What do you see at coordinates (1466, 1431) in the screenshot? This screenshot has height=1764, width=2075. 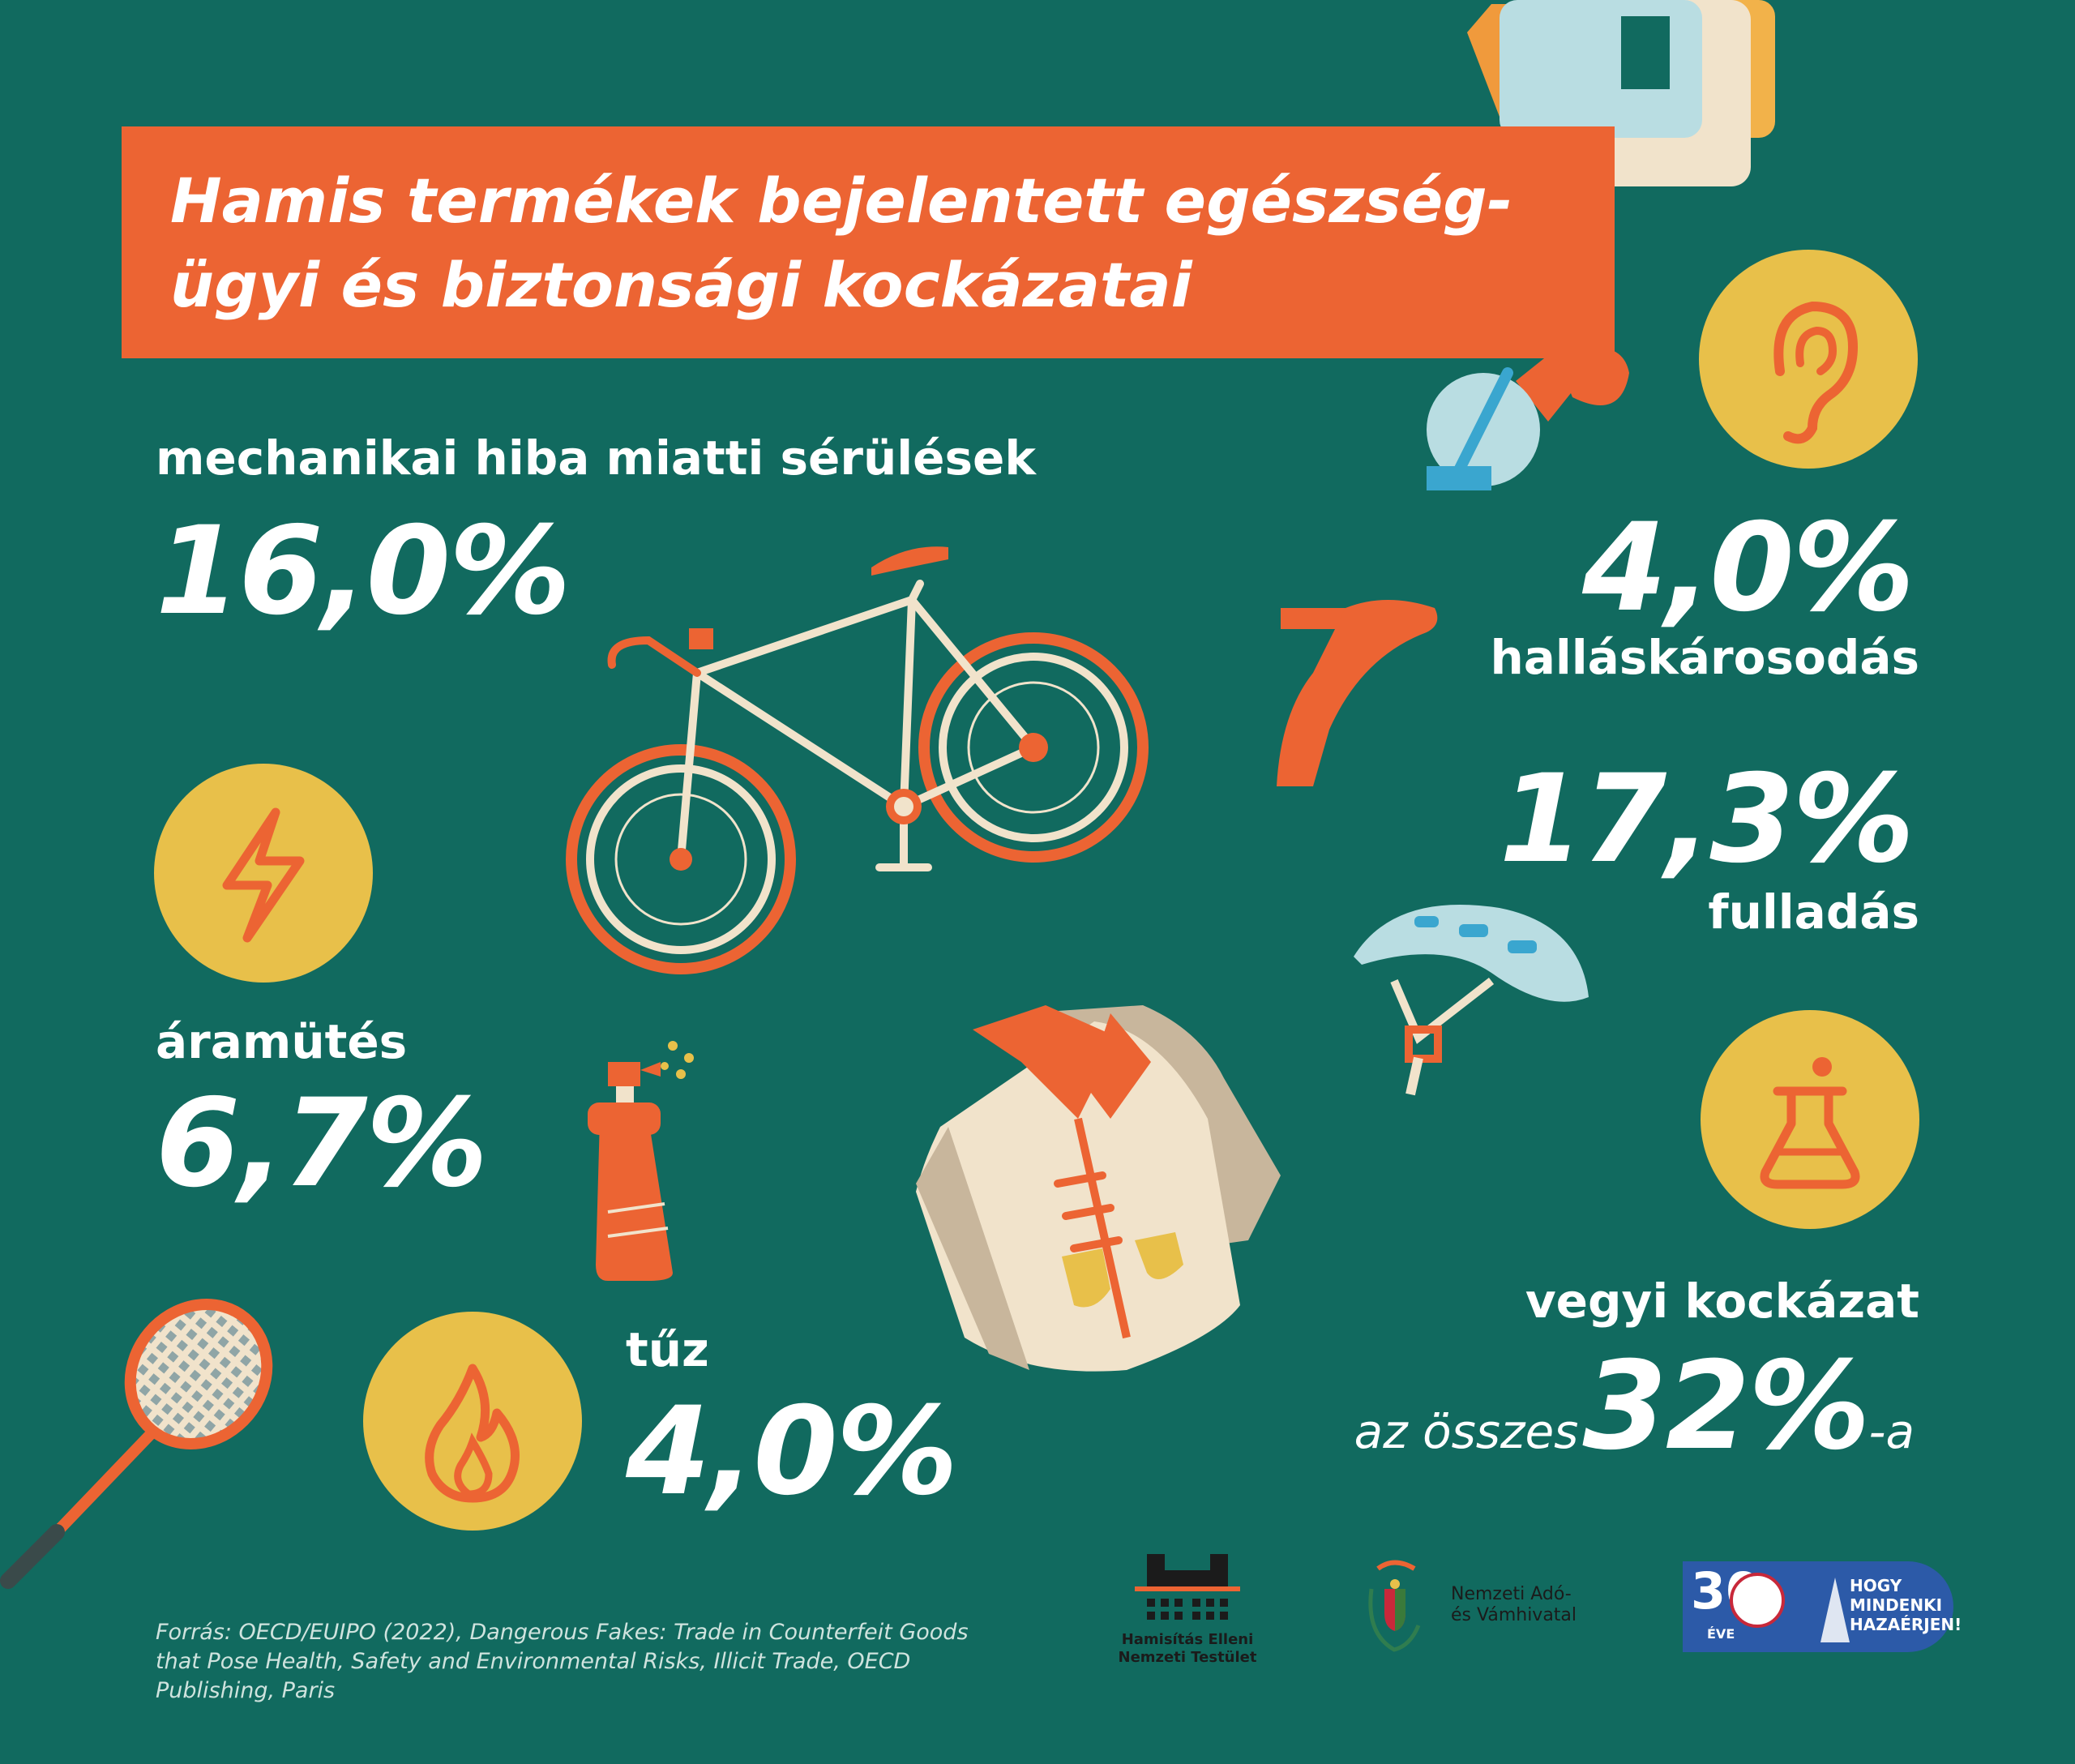 I see `chemical-prefix: az összes` at bounding box center [1466, 1431].